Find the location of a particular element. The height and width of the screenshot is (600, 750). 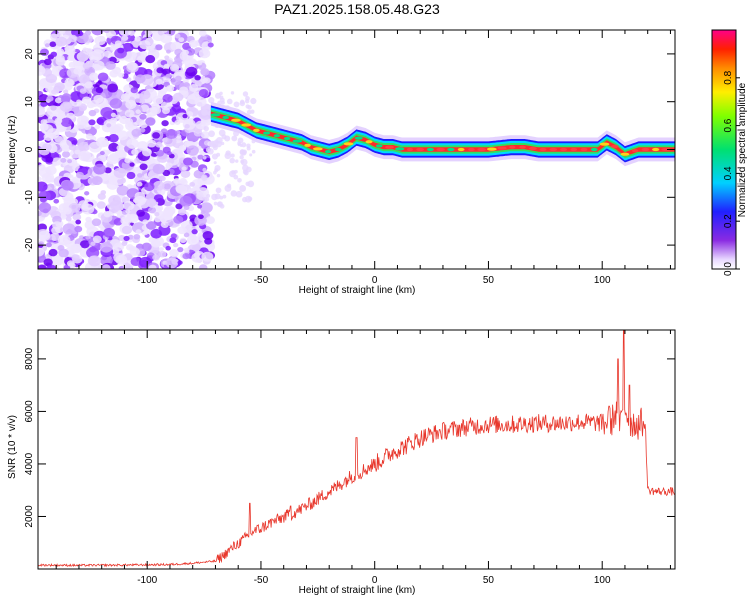

snr-xtick-label: -50 is located at coordinates (261, 580).